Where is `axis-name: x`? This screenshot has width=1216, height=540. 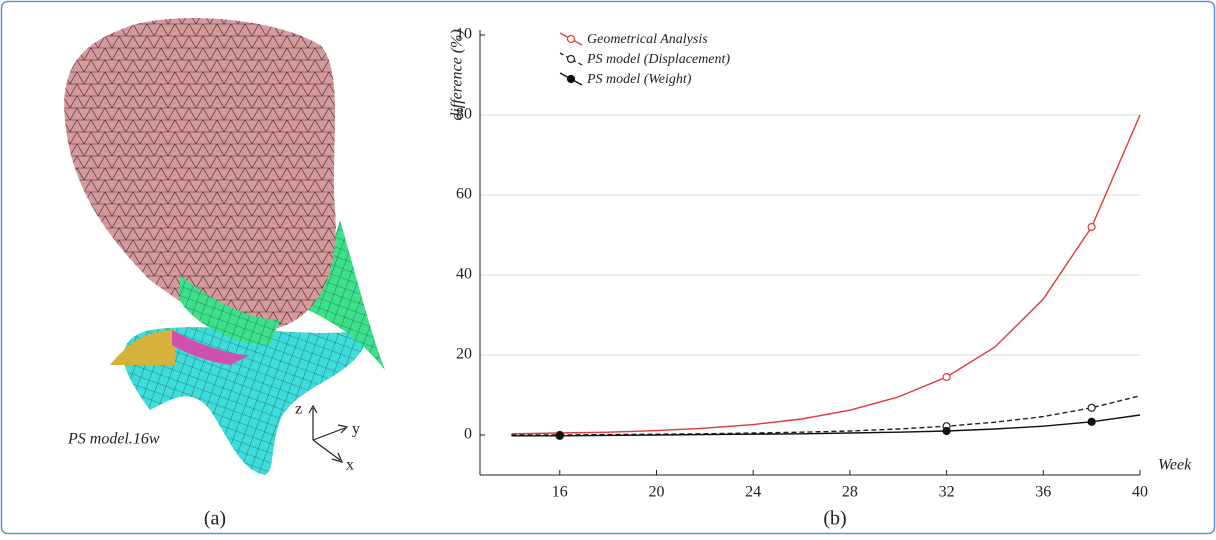 axis-name: x is located at coordinates (350, 465).